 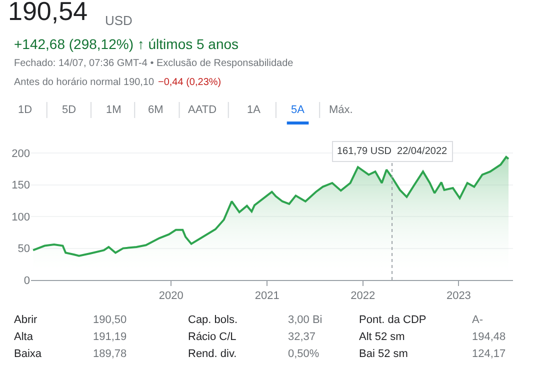 What do you see at coordinates (190, 82) in the screenshot?
I see `text: −0,44 (0,23%)` at bounding box center [190, 82].